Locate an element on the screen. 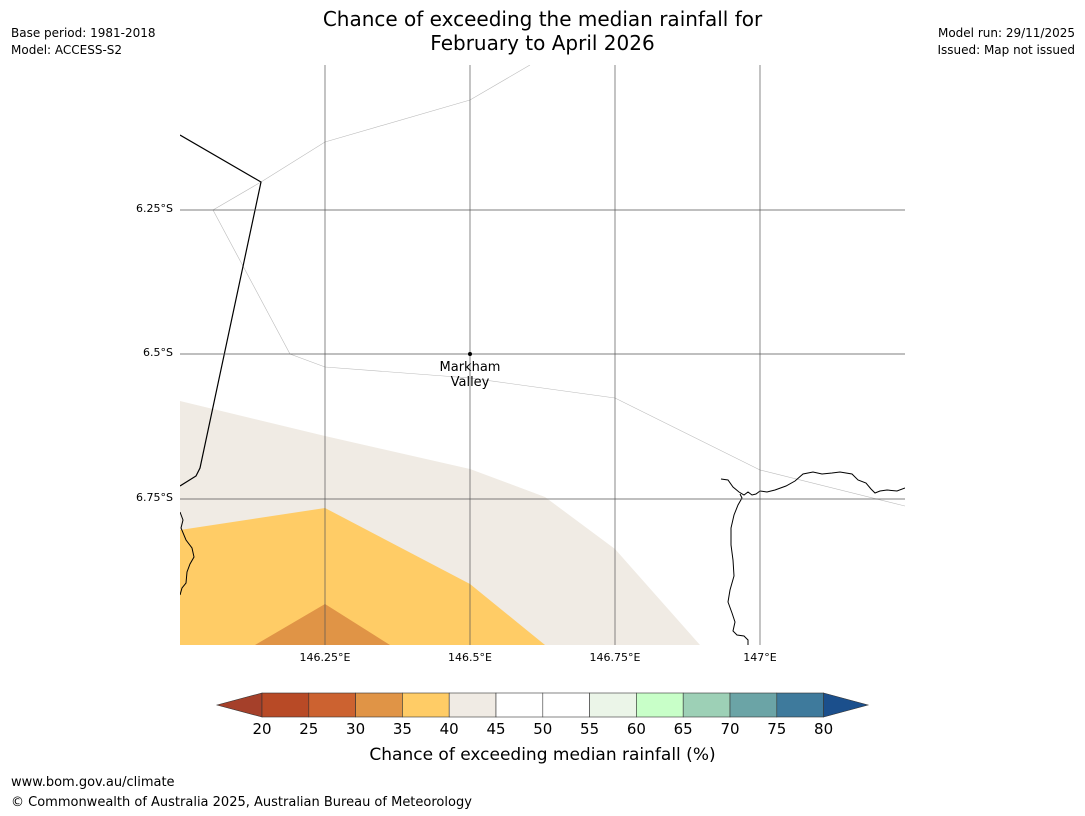  colorbar-tick-60: 60 is located at coordinates (636, 729).